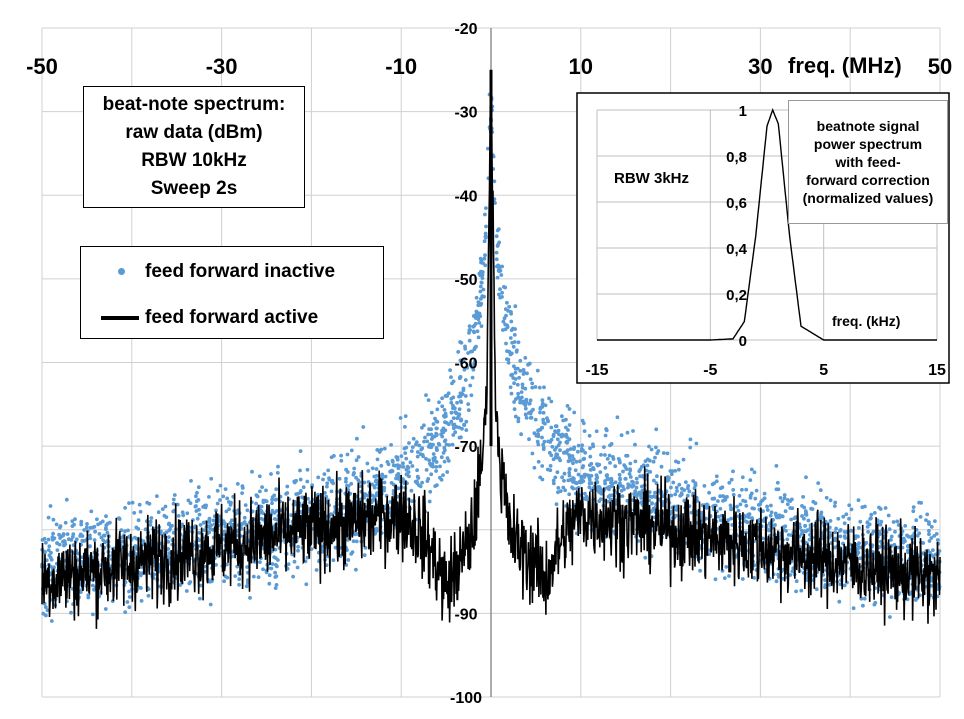  I want to click on legend-marker-inactive, so click(121, 271).